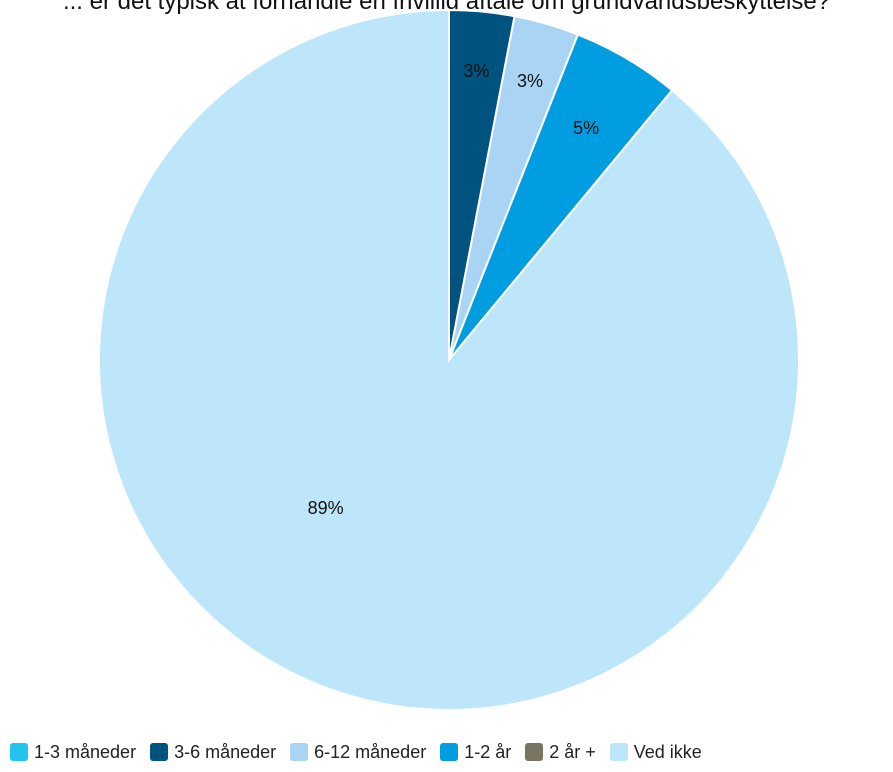 This screenshot has width=893, height=772. I want to click on legend-label: 2 år +, so click(572, 751).